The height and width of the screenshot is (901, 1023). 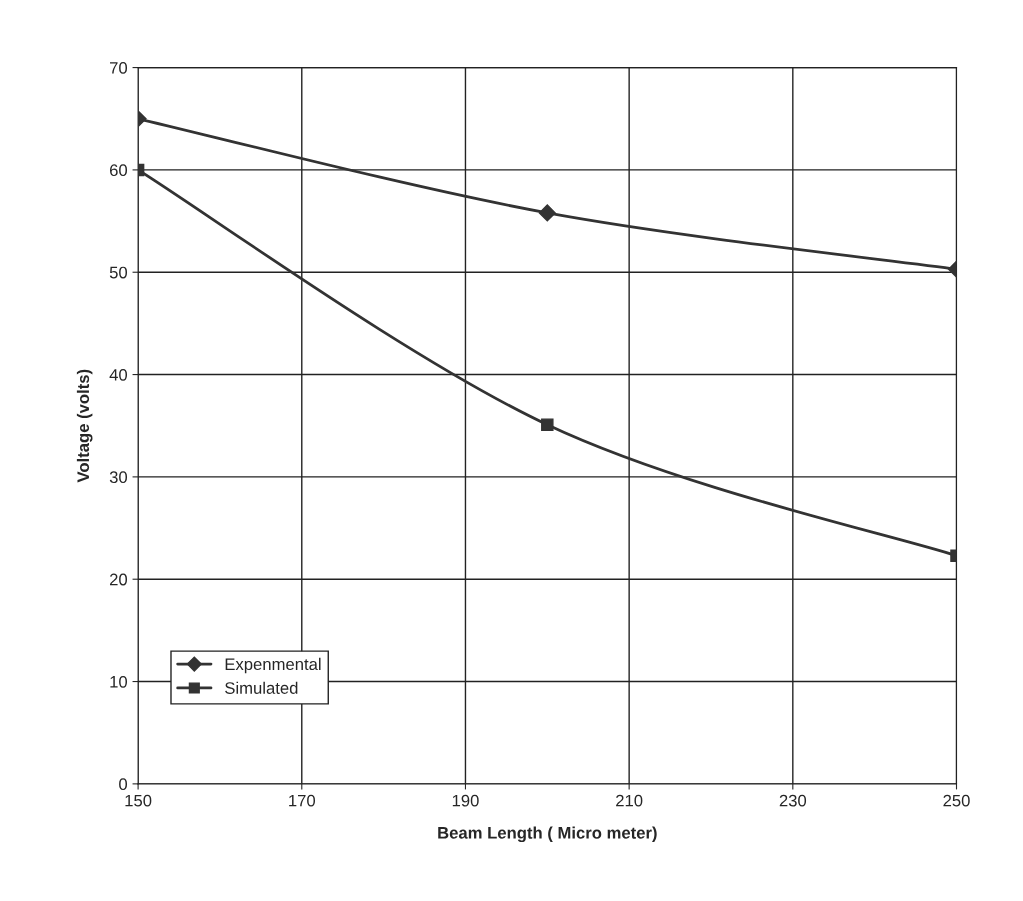 I want to click on y-tick-label: 40, so click(x=118, y=374).